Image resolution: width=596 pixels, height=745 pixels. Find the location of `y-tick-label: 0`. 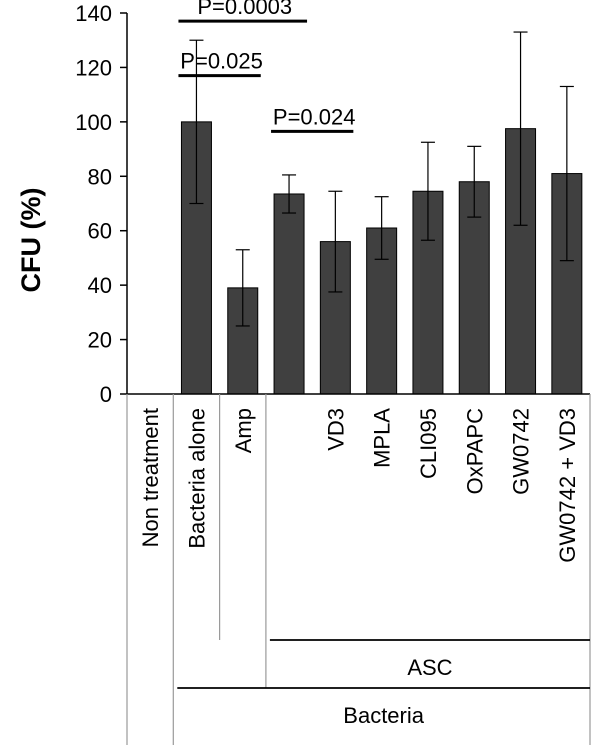

y-tick-label: 0 is located at coordinates (106, 394).